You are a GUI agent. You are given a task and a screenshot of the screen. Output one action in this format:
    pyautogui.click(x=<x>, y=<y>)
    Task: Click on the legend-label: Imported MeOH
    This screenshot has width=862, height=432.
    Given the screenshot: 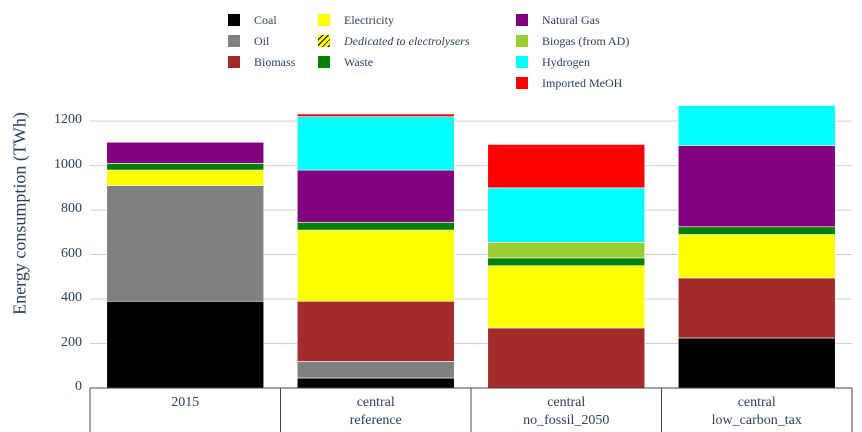 What is the action you would take?
    pyautogui.click(x=582, y=82)
    